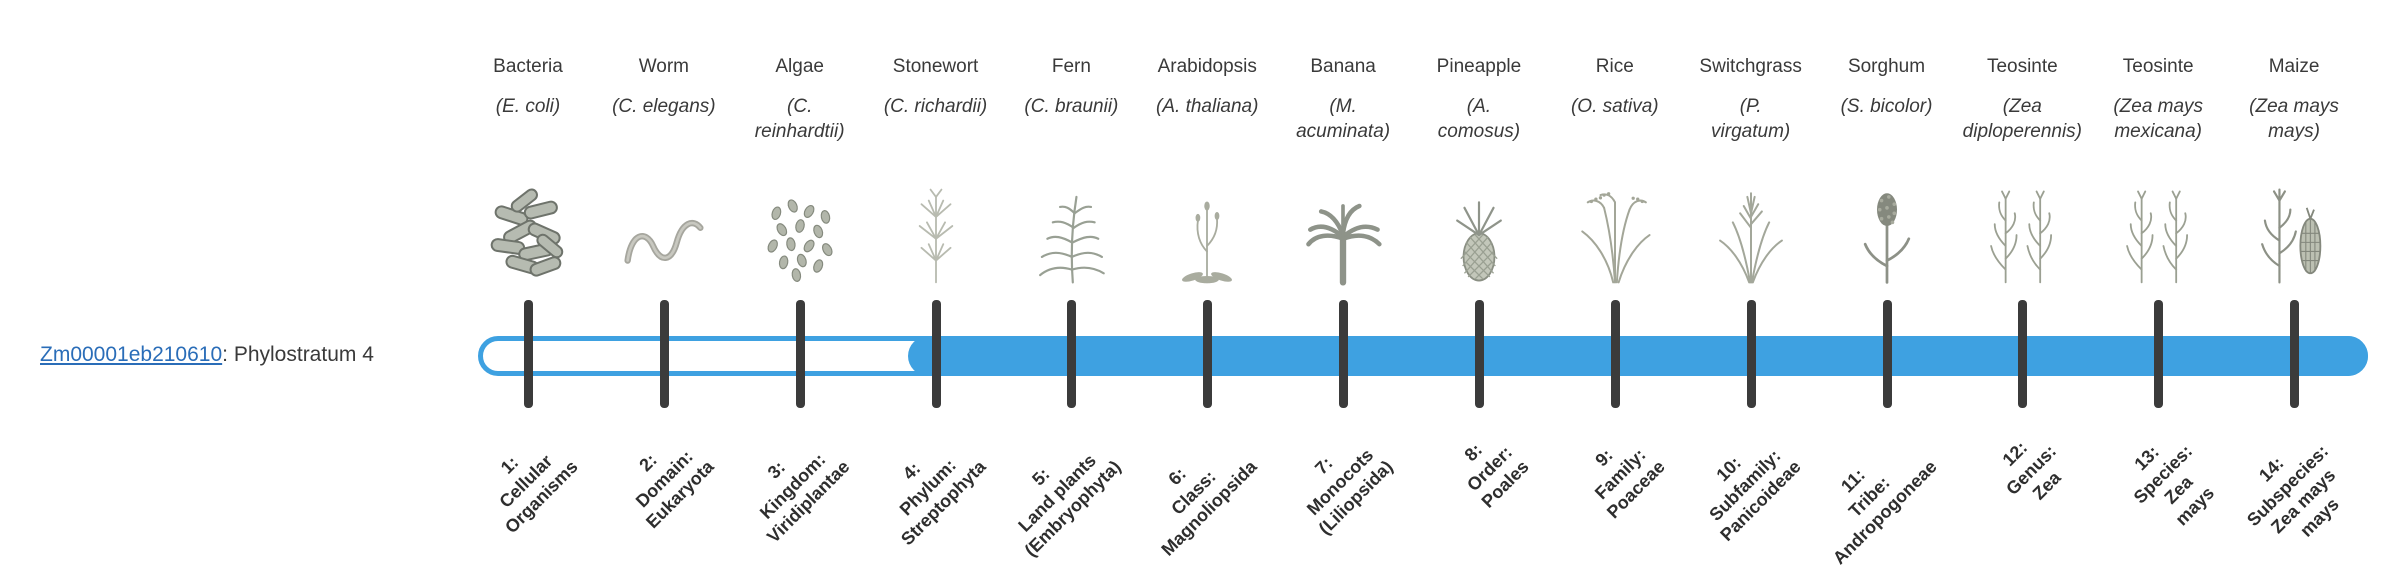 This screenshot has height=580, width=2400. Describe the element at coordinates (1207, 231) in the screenshot. I see `arabidopsis-illustration` at that location.